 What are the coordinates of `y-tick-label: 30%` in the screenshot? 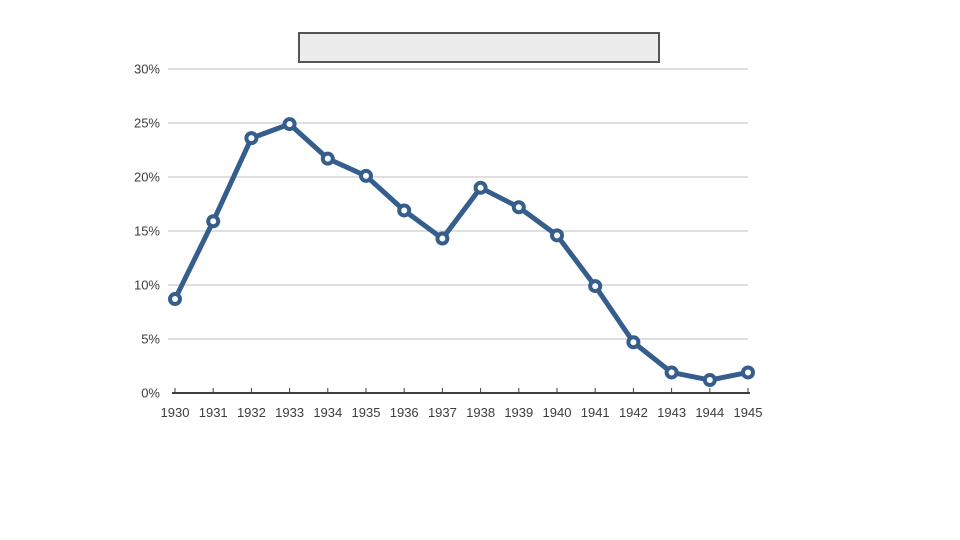 It's located at (147, 69).